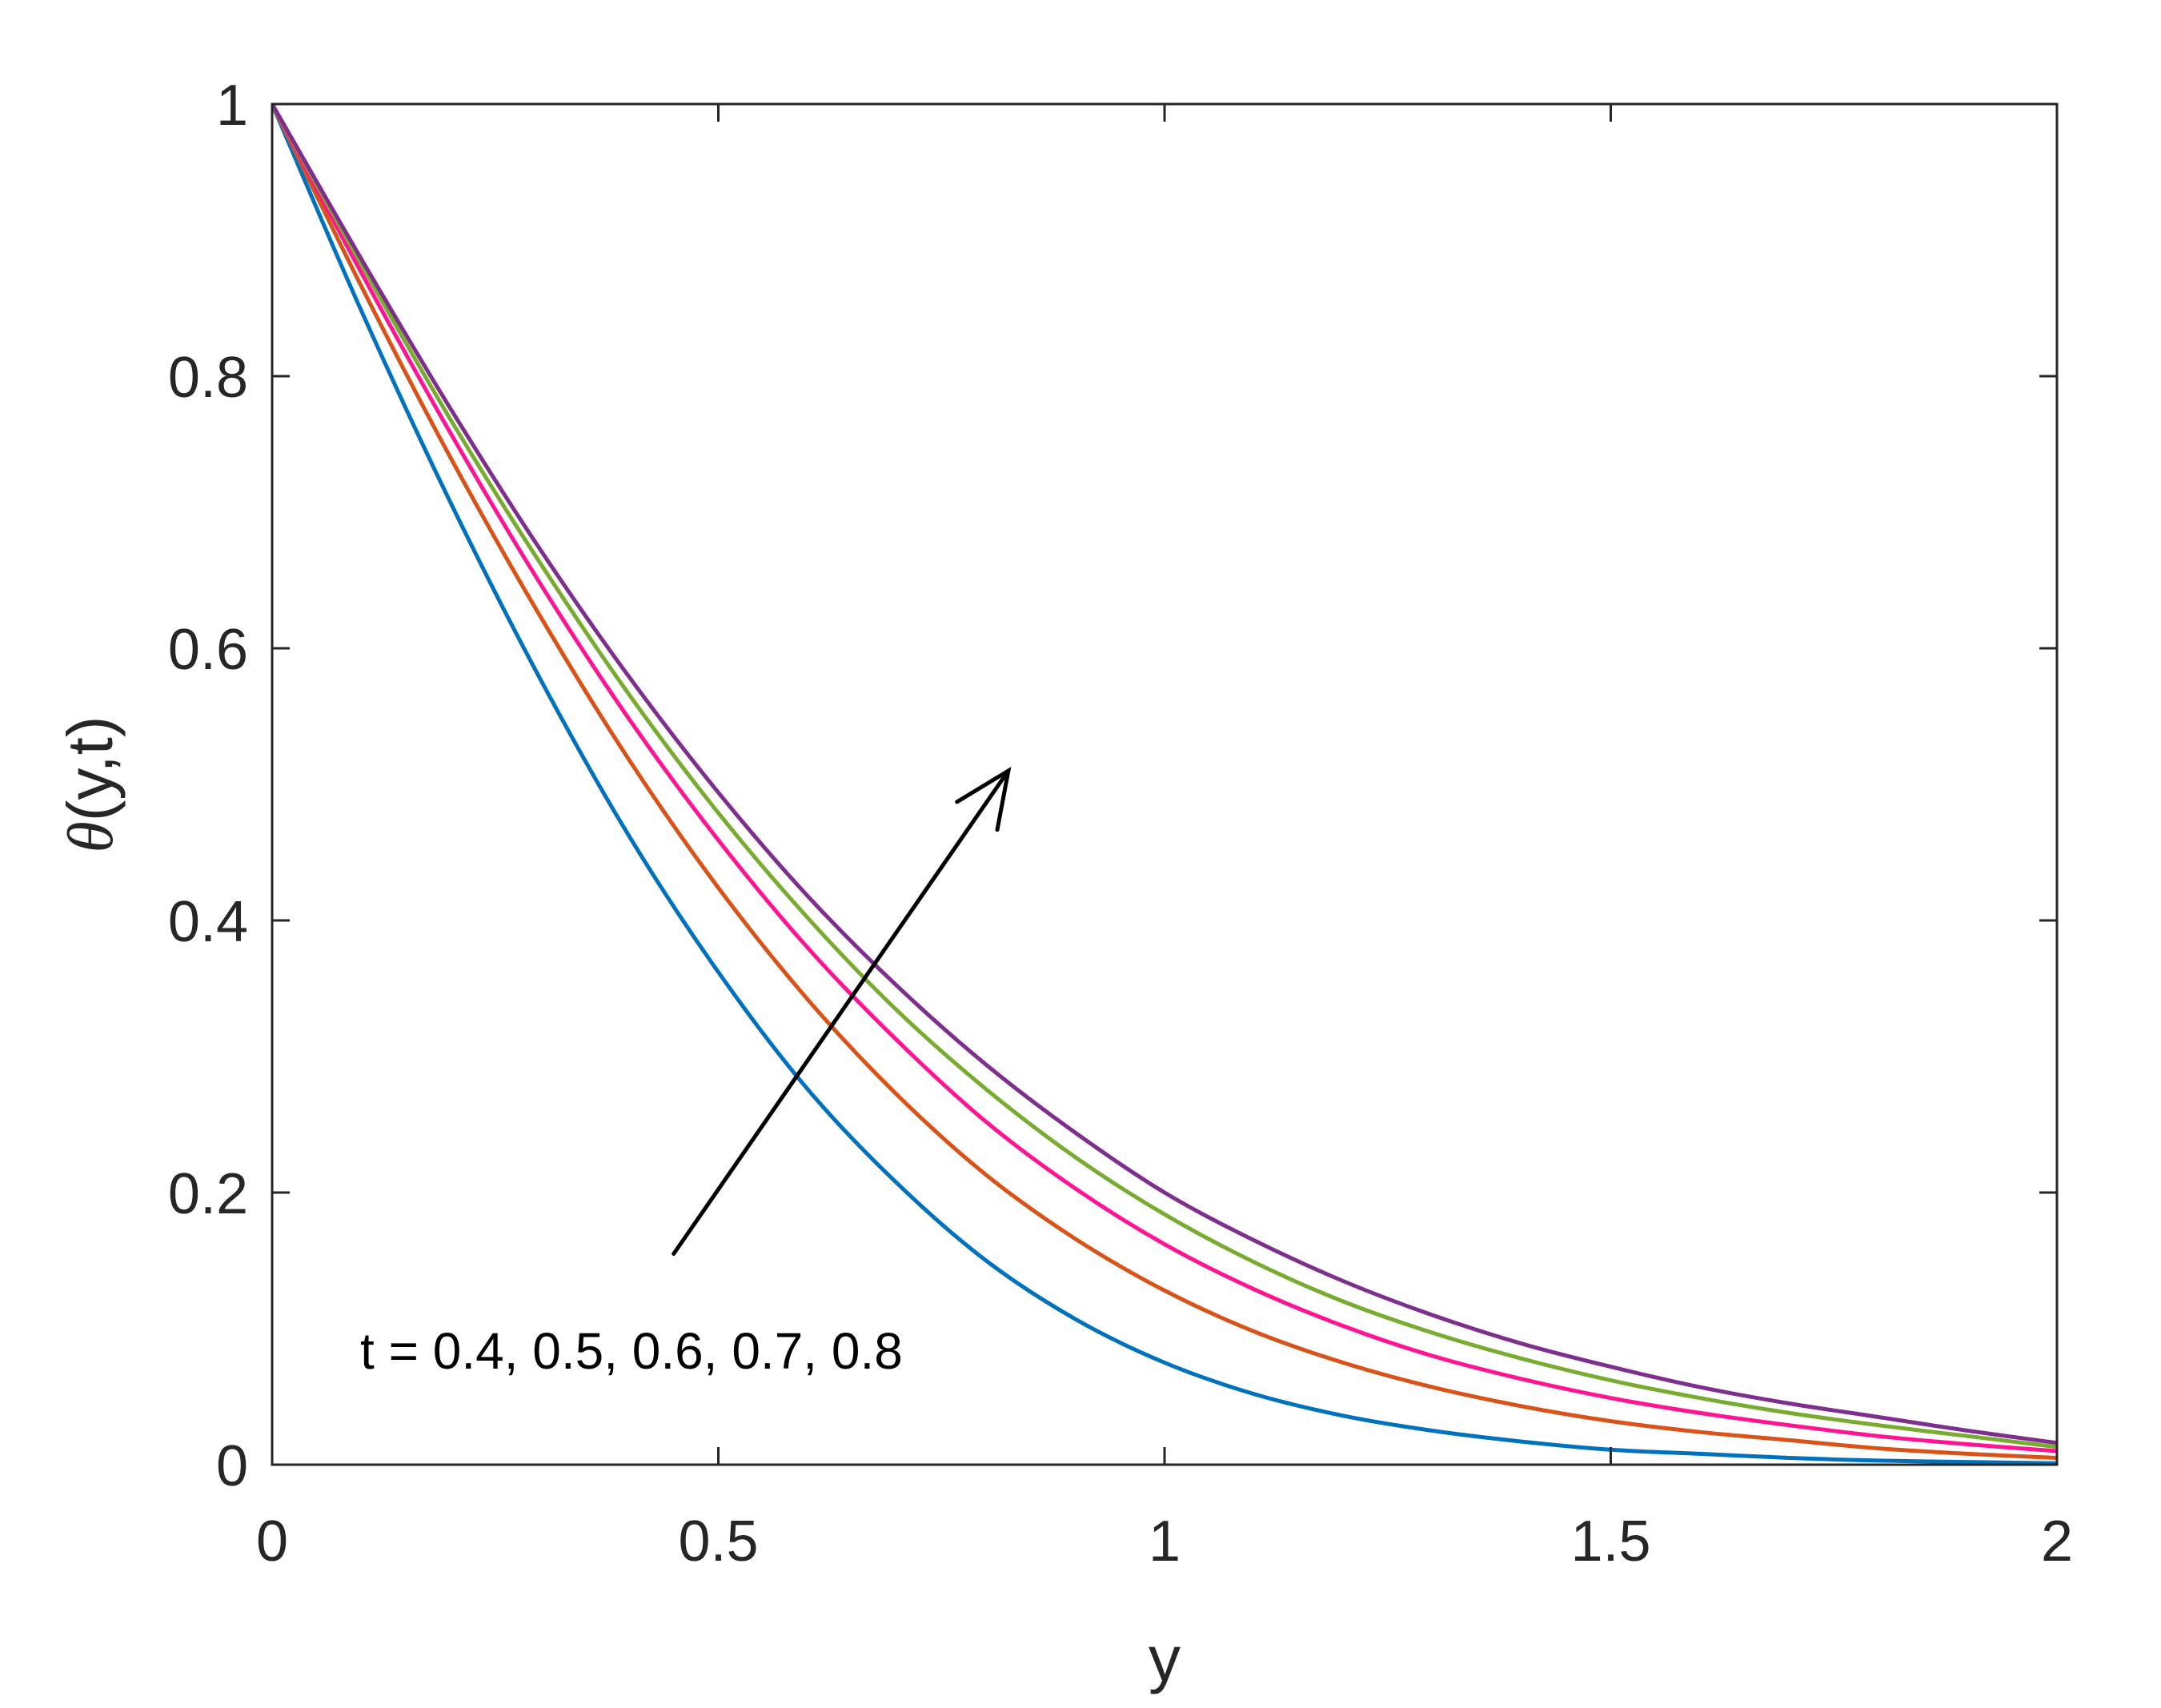  I want to click on annotation-arrow-head, so click(983, 799).